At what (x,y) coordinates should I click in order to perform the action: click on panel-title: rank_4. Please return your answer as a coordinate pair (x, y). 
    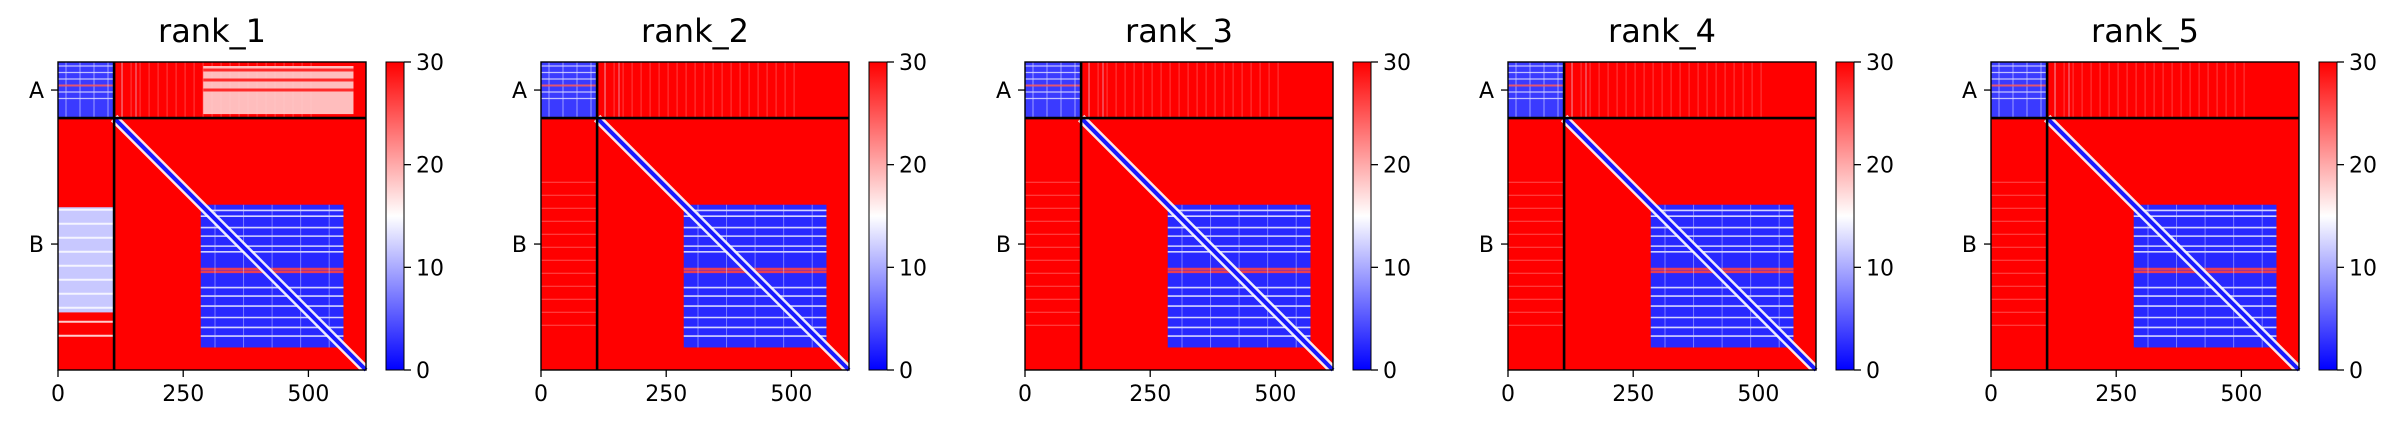
    Looking at the image, I should click on (1662, 31).